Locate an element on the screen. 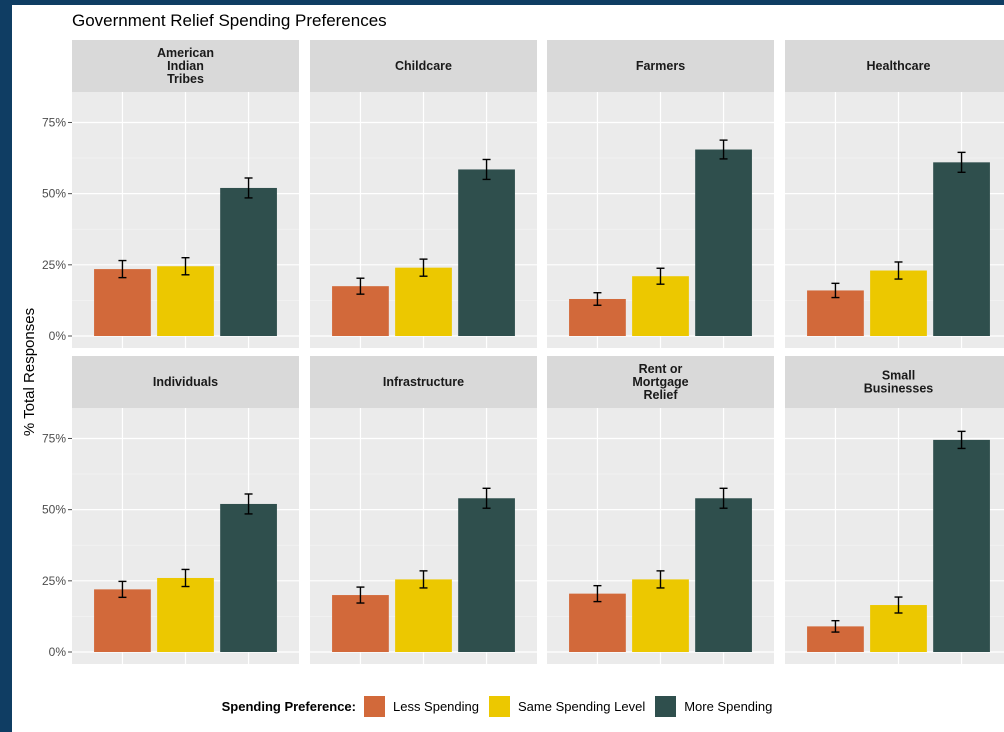  panel-healthcare: Healthcare is located at coordinates (894, 194).